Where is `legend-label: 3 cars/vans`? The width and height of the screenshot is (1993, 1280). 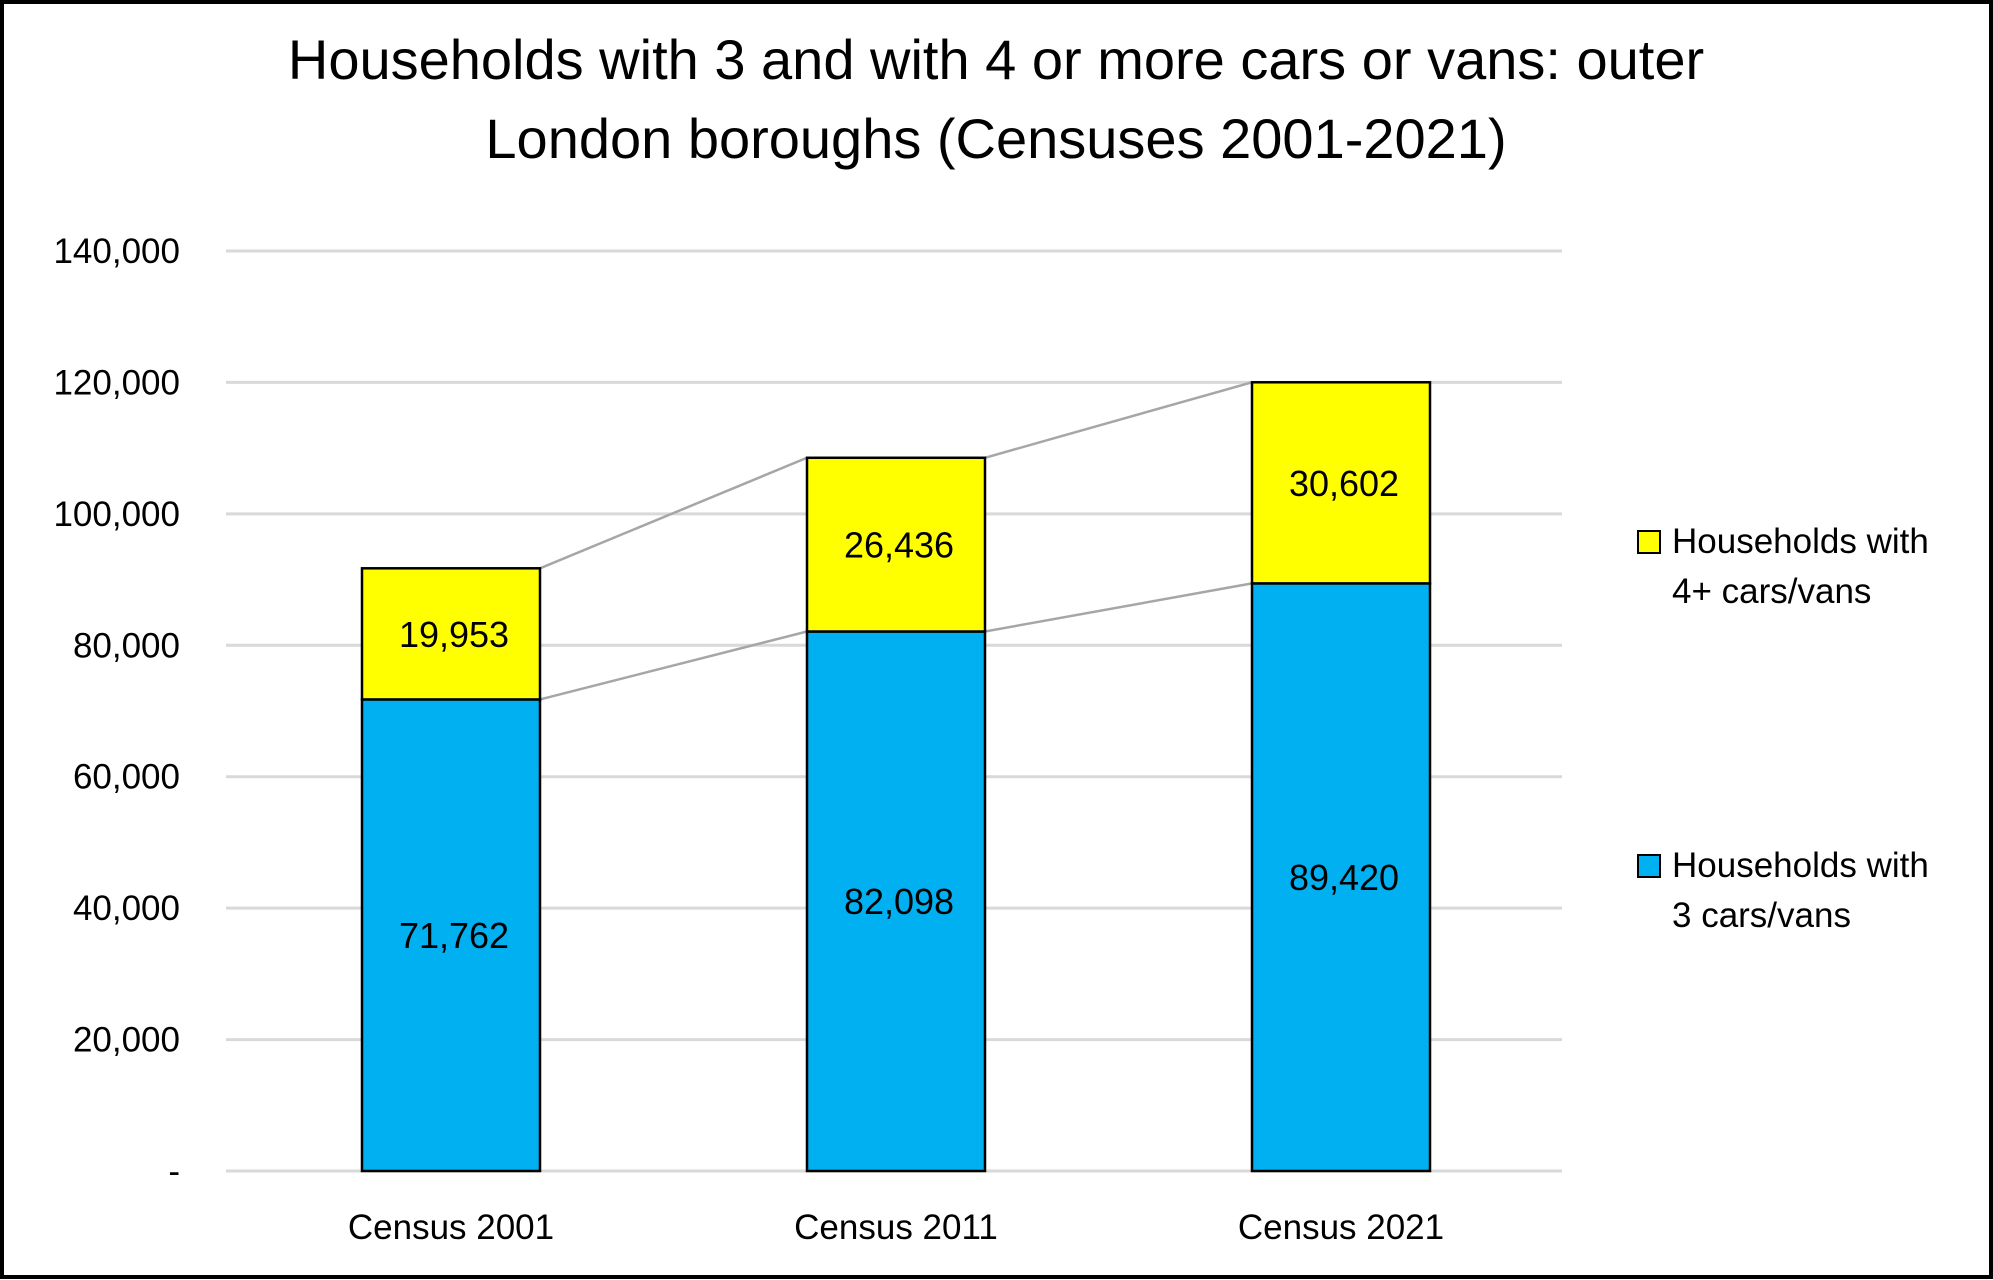
legend-label: 3 cars/vans is located at coordinates (1761, 915).